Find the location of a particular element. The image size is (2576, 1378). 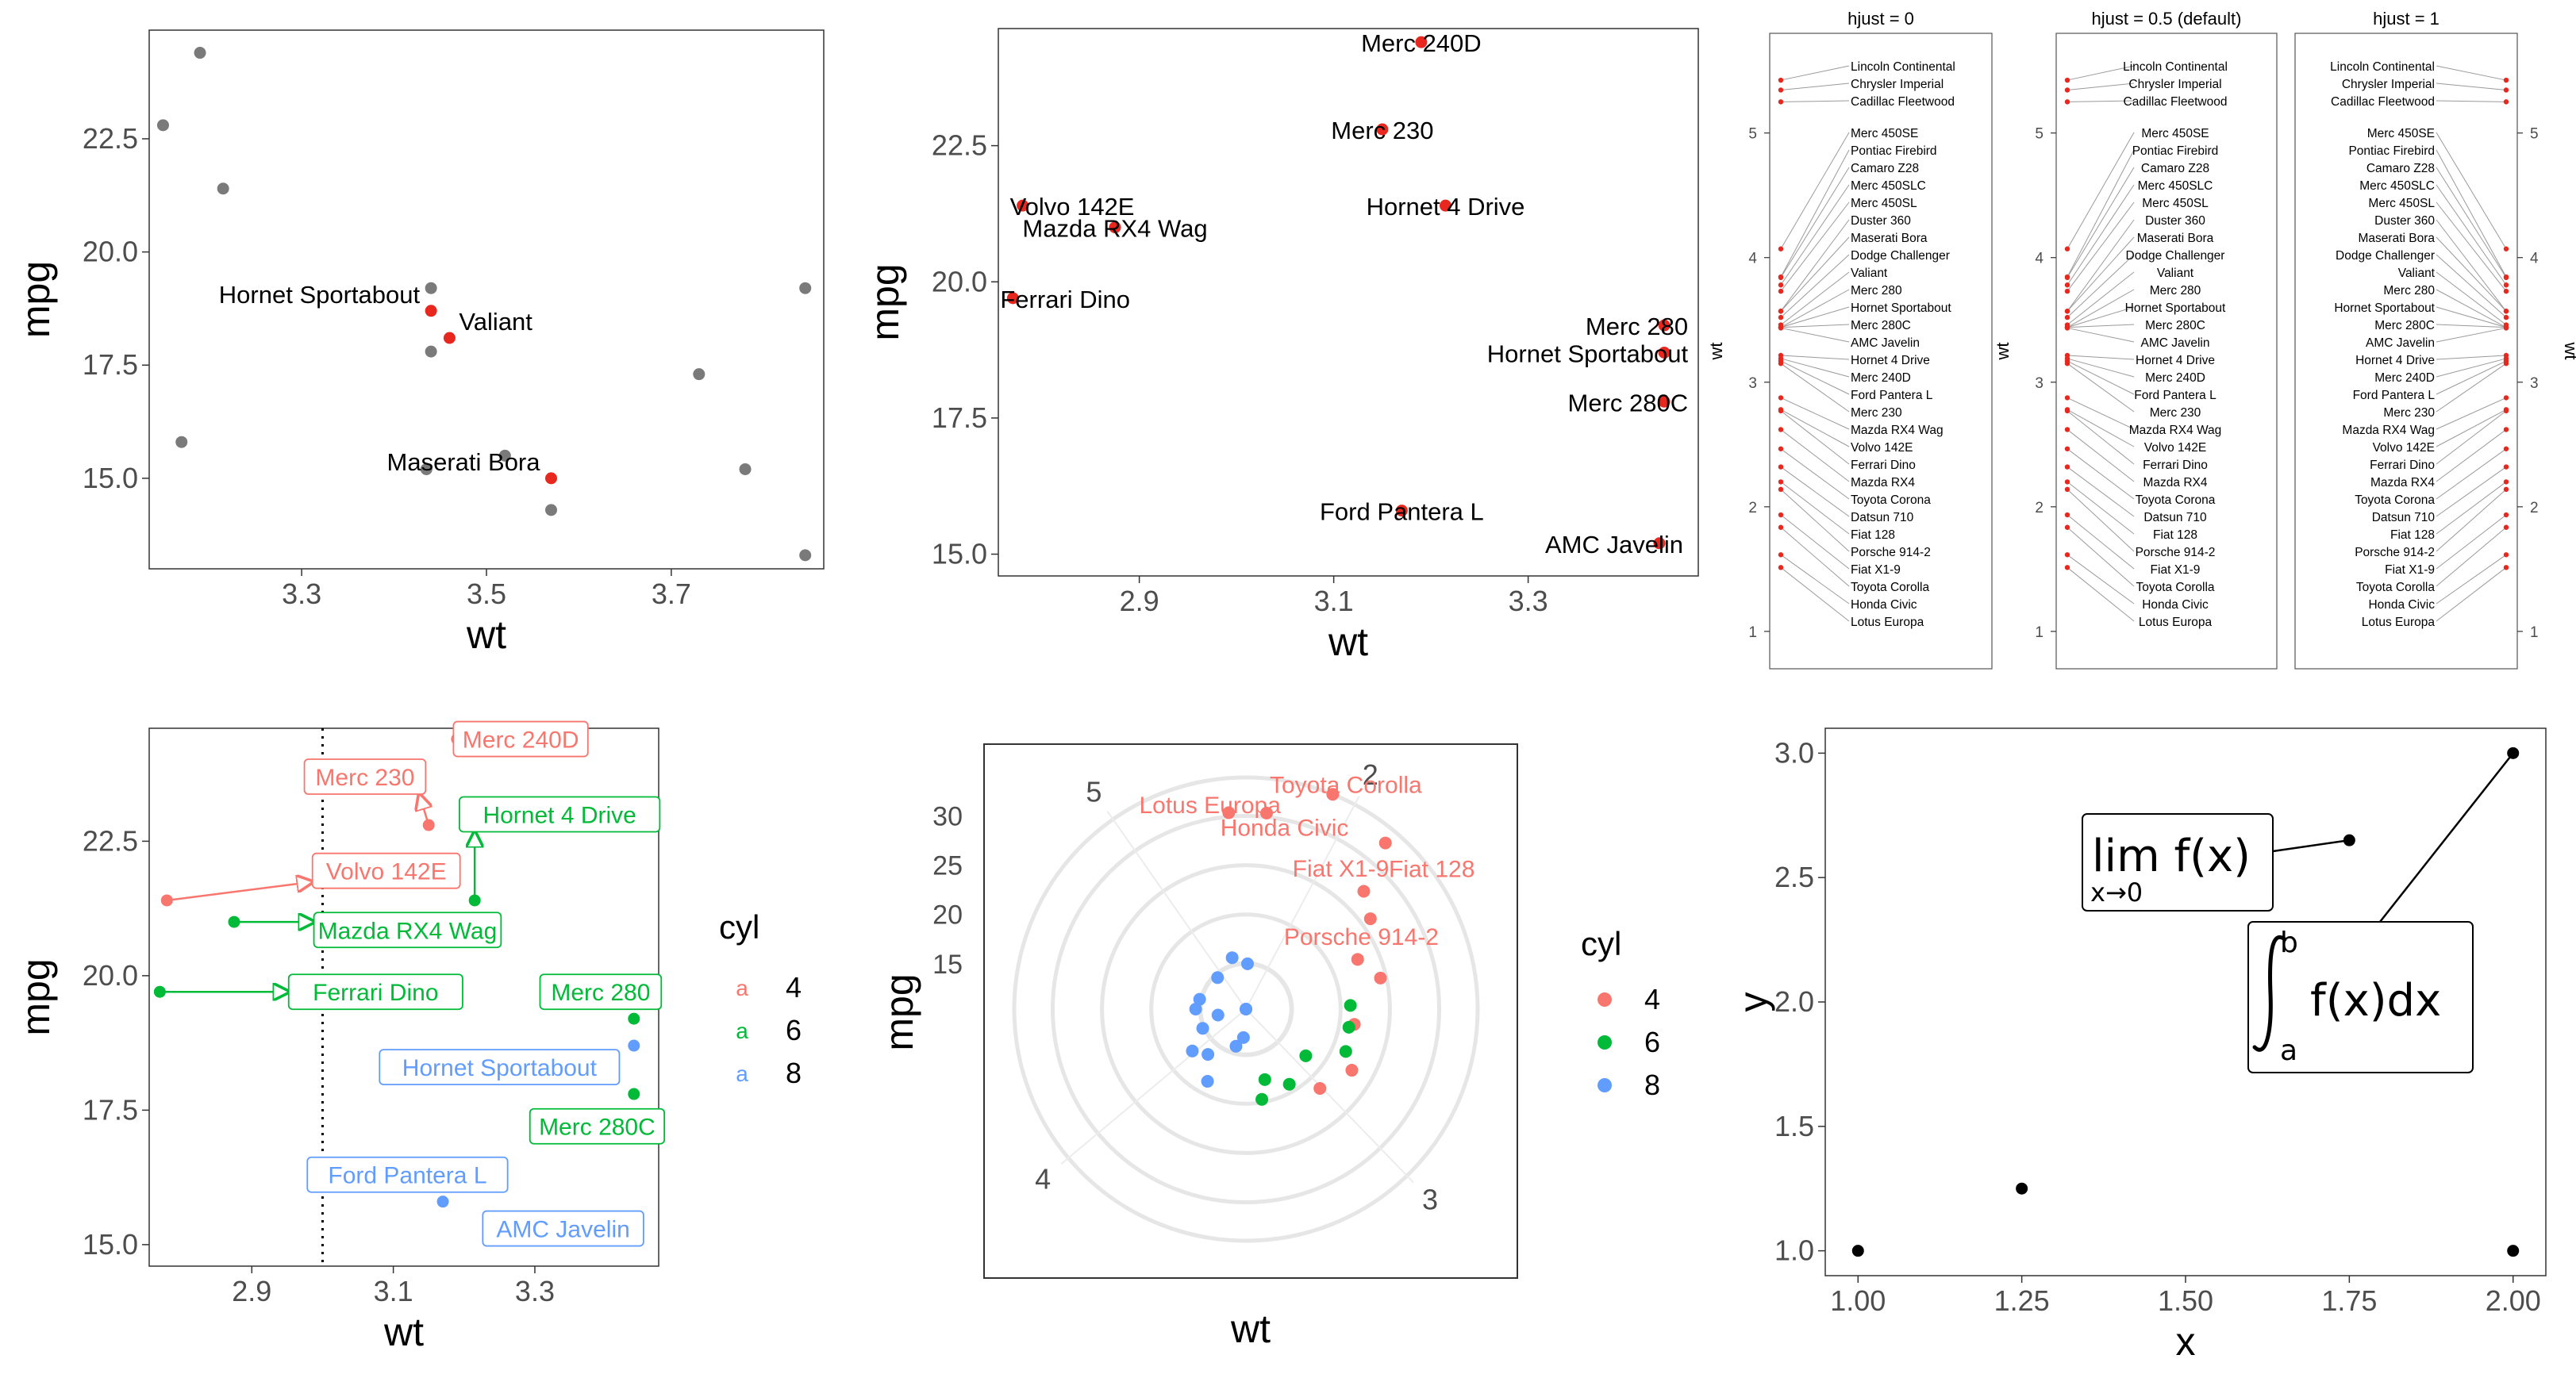

point-label: Mazda RX4 Wag is located at coordinates (1114, 229).